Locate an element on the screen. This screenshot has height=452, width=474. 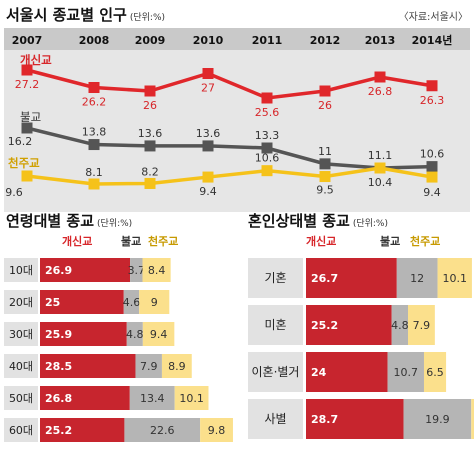
bar-value-label: 4.8 is located at coordinates (135, 334).